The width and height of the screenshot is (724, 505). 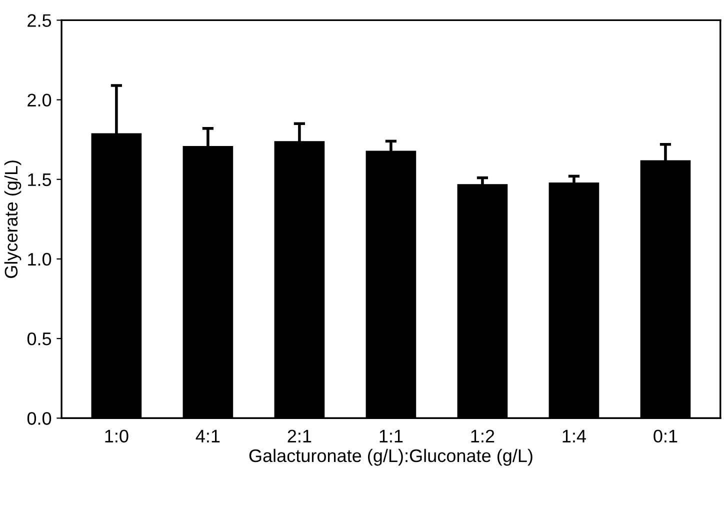 I want to click on x-tick-label: 4:1, so click(x=208, y=436).